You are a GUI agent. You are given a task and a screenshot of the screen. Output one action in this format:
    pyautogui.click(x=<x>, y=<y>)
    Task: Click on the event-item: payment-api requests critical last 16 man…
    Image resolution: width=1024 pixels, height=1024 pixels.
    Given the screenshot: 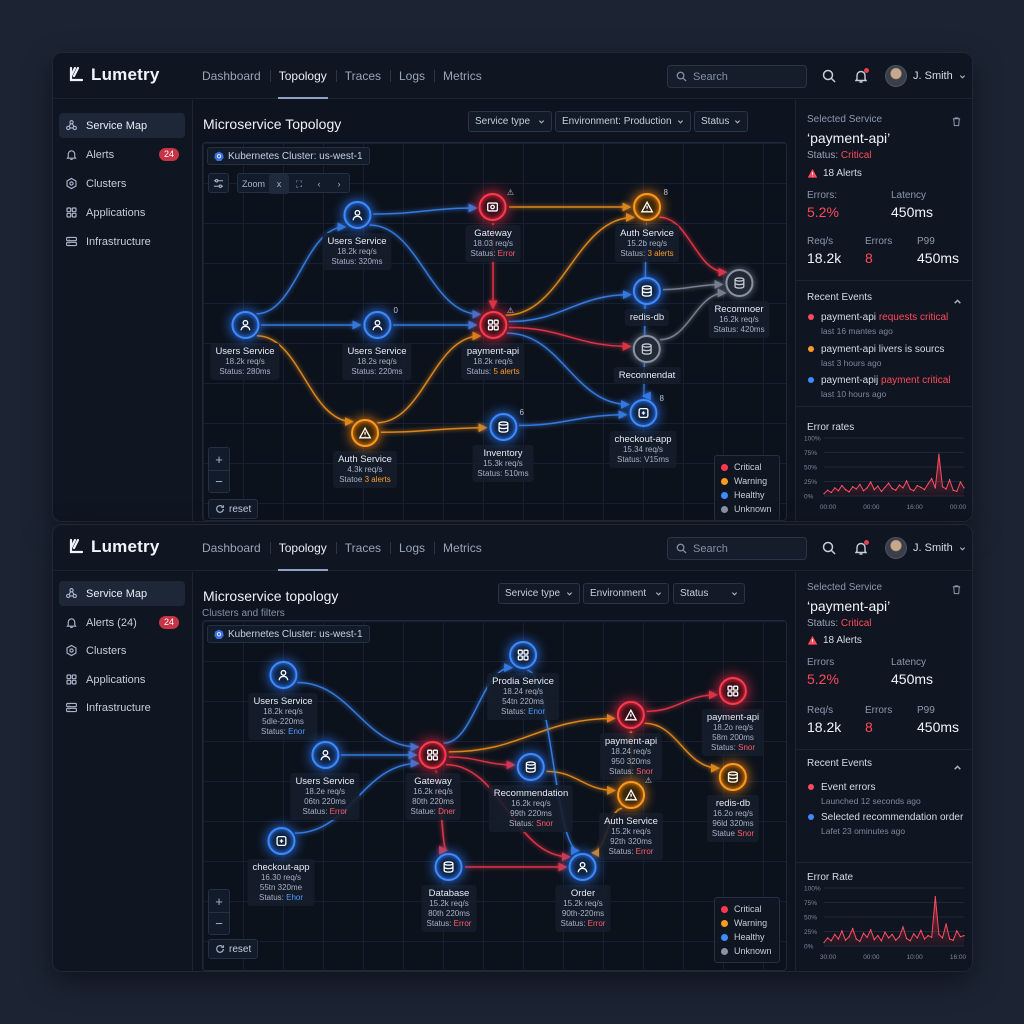 What is the action you would take?
    pyautogui.click(x=887, y=324)
    